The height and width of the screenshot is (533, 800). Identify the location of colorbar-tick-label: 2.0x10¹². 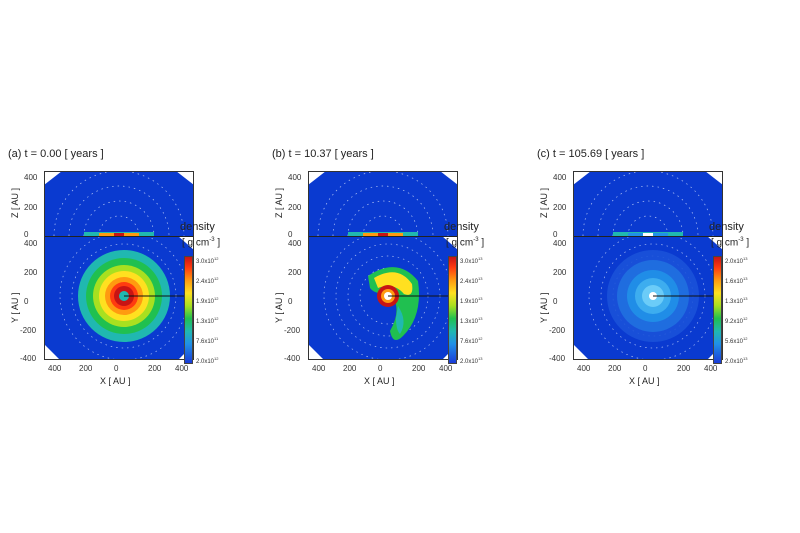
(207, 360).